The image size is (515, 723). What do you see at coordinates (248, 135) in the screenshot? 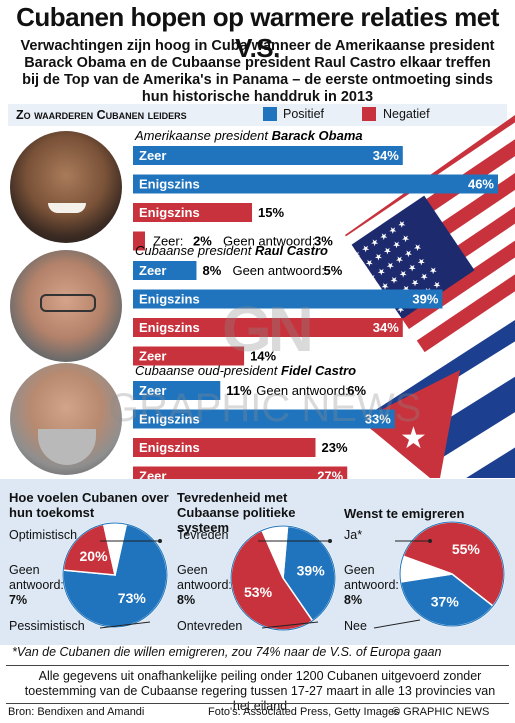
I see `group-title-0: Amerikaanse president Barack Obama` at bounding box center [248, 135].